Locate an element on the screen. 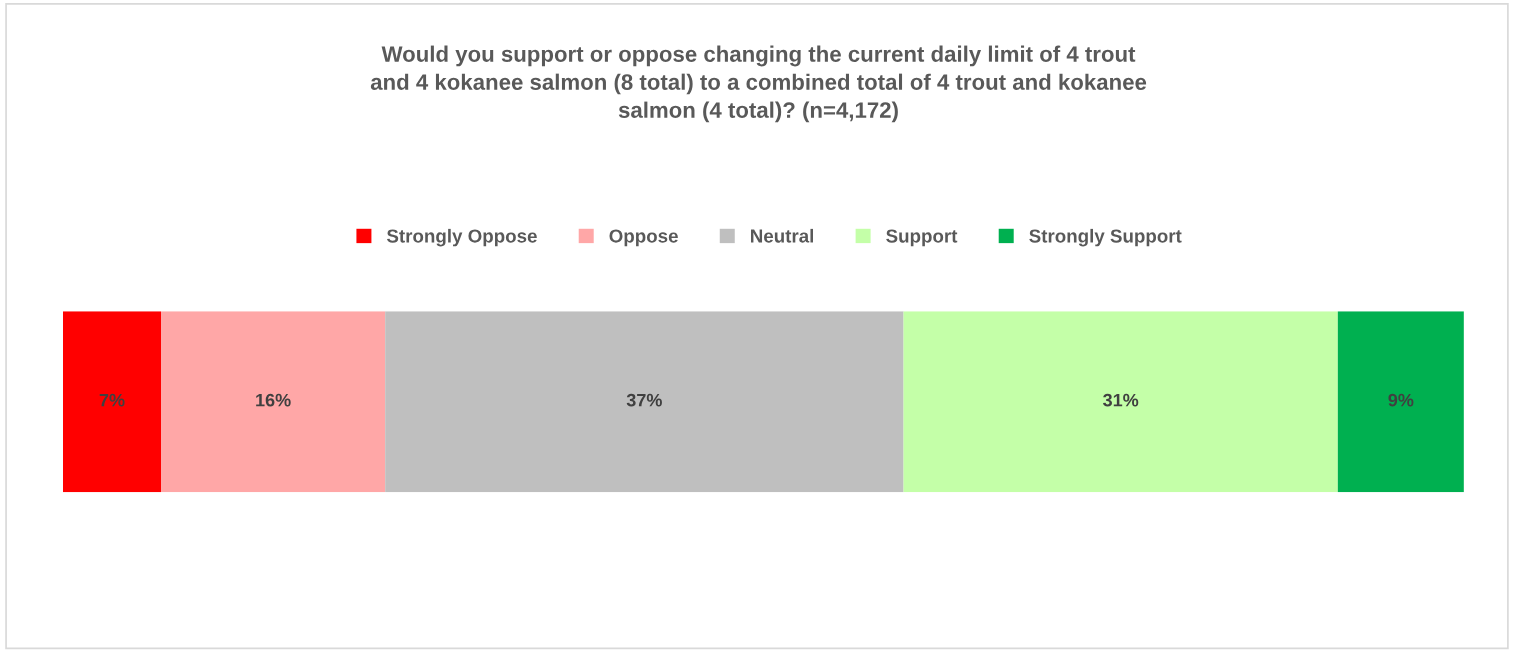  chart-title: Would you support or oppose changing the current daily limit of 4 trout and 4 kokanee salmon (8 total) to a combined total of 4 trout and kokanee salmon (4 total)? (n=4,172) is located at coordinates (758, 84).